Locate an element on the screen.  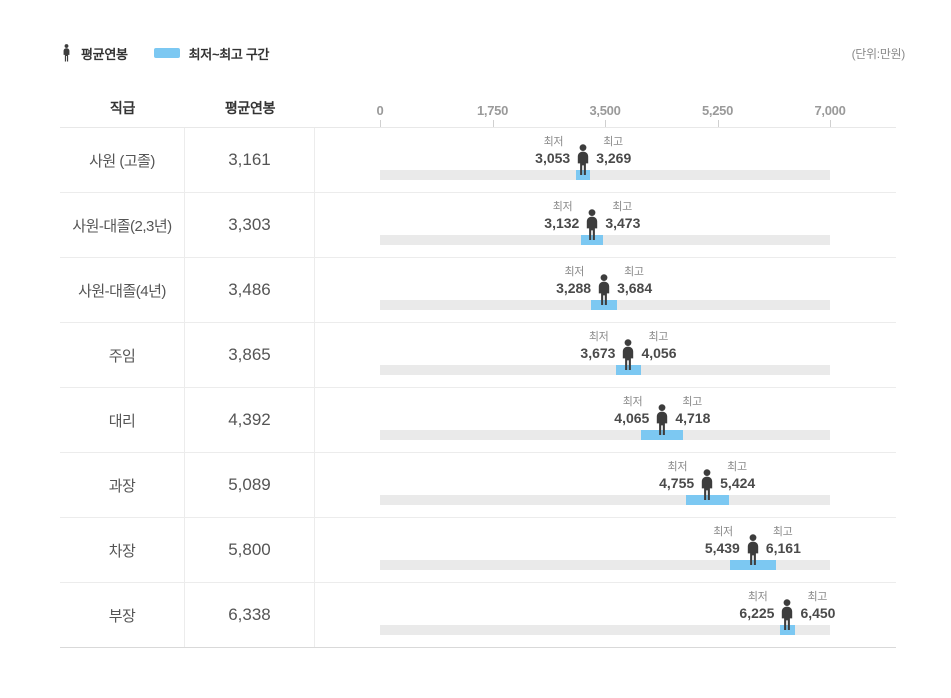
avg-cell: 3,161 is located at coordinates (250, 160).